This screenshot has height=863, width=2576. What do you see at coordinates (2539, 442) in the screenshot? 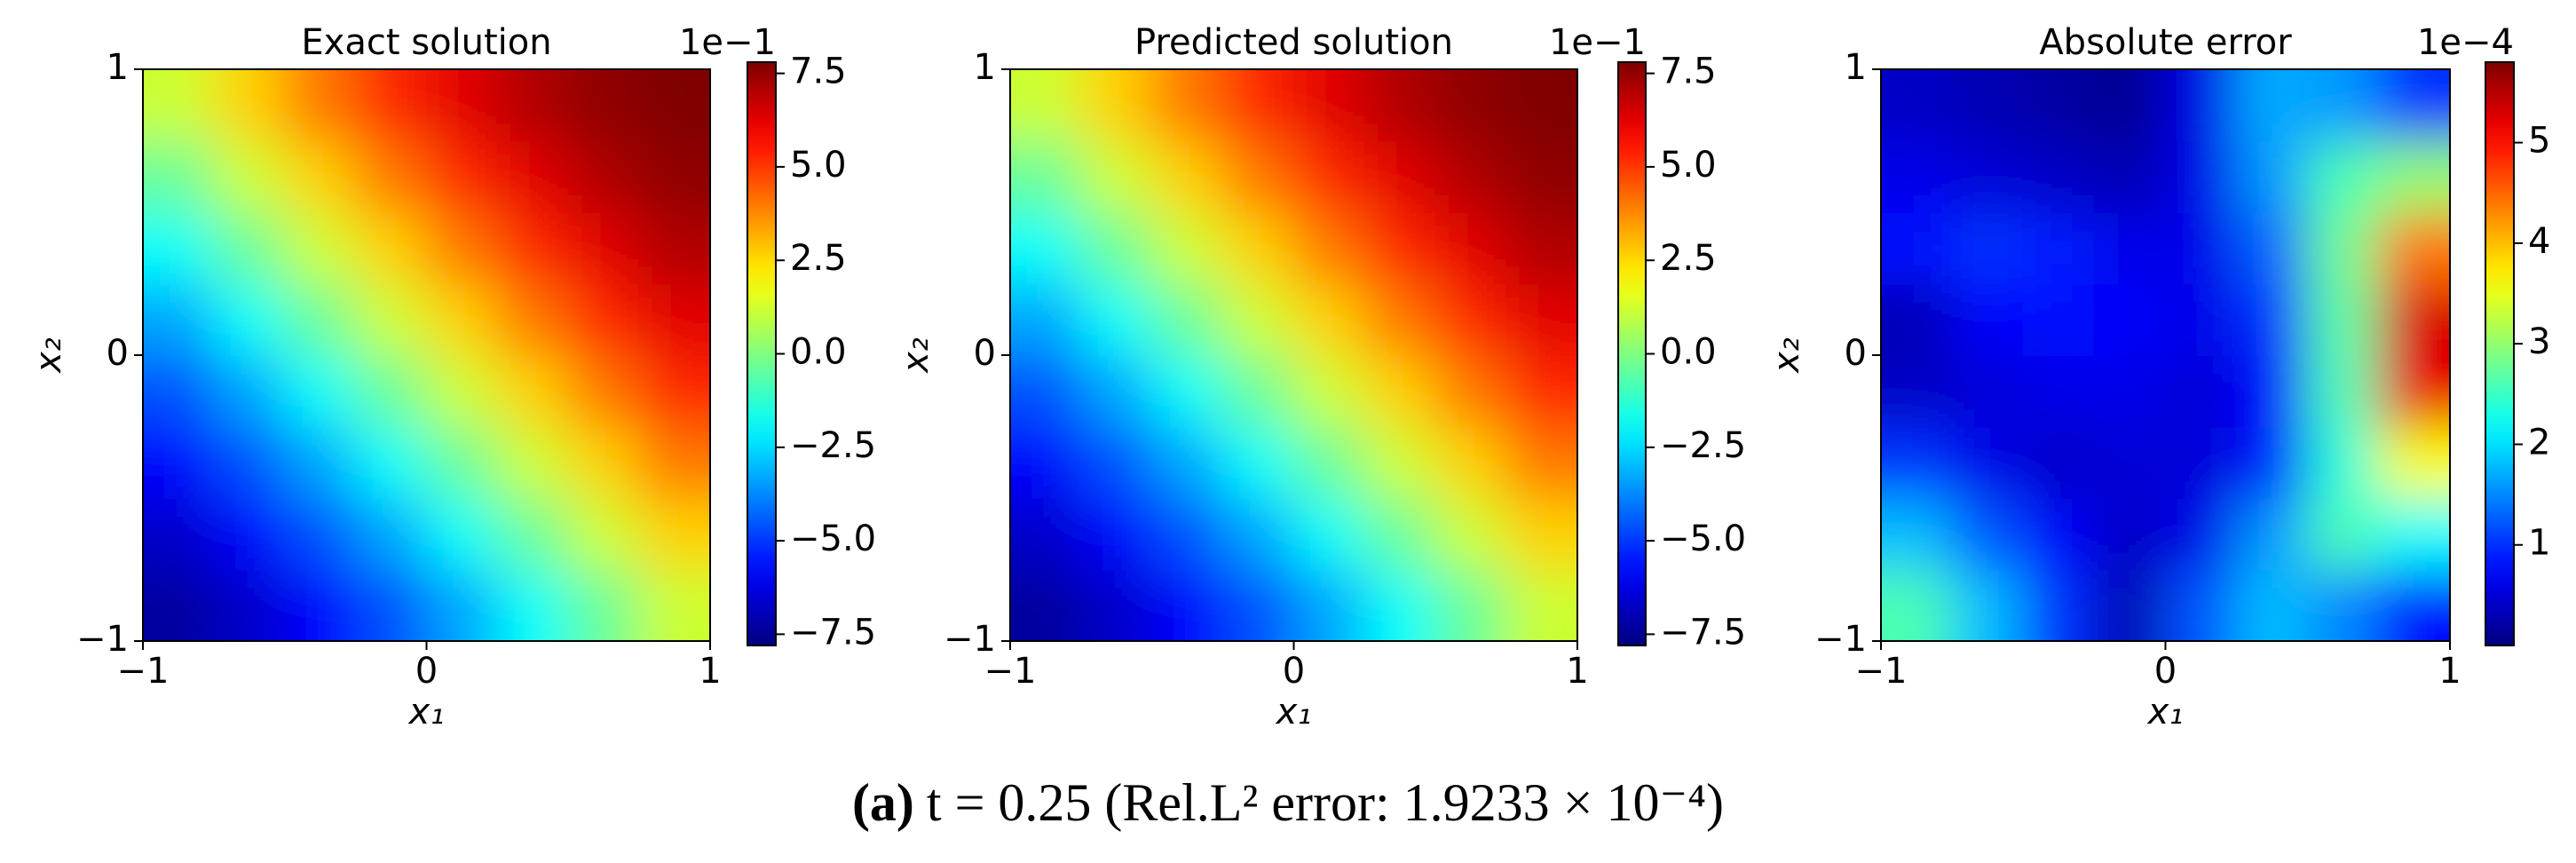
I see `colorbar-tick-label: 2` at bounding box center [2539, 442].